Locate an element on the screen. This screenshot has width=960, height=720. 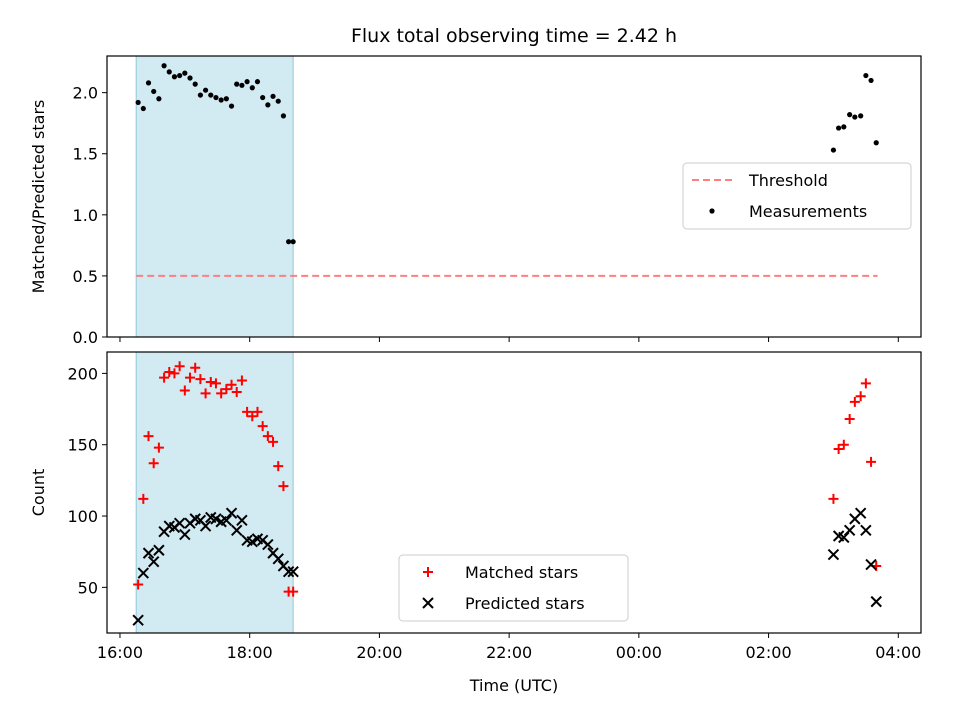
x-tick-label: 04:00 is located at coordinates (898, 652).